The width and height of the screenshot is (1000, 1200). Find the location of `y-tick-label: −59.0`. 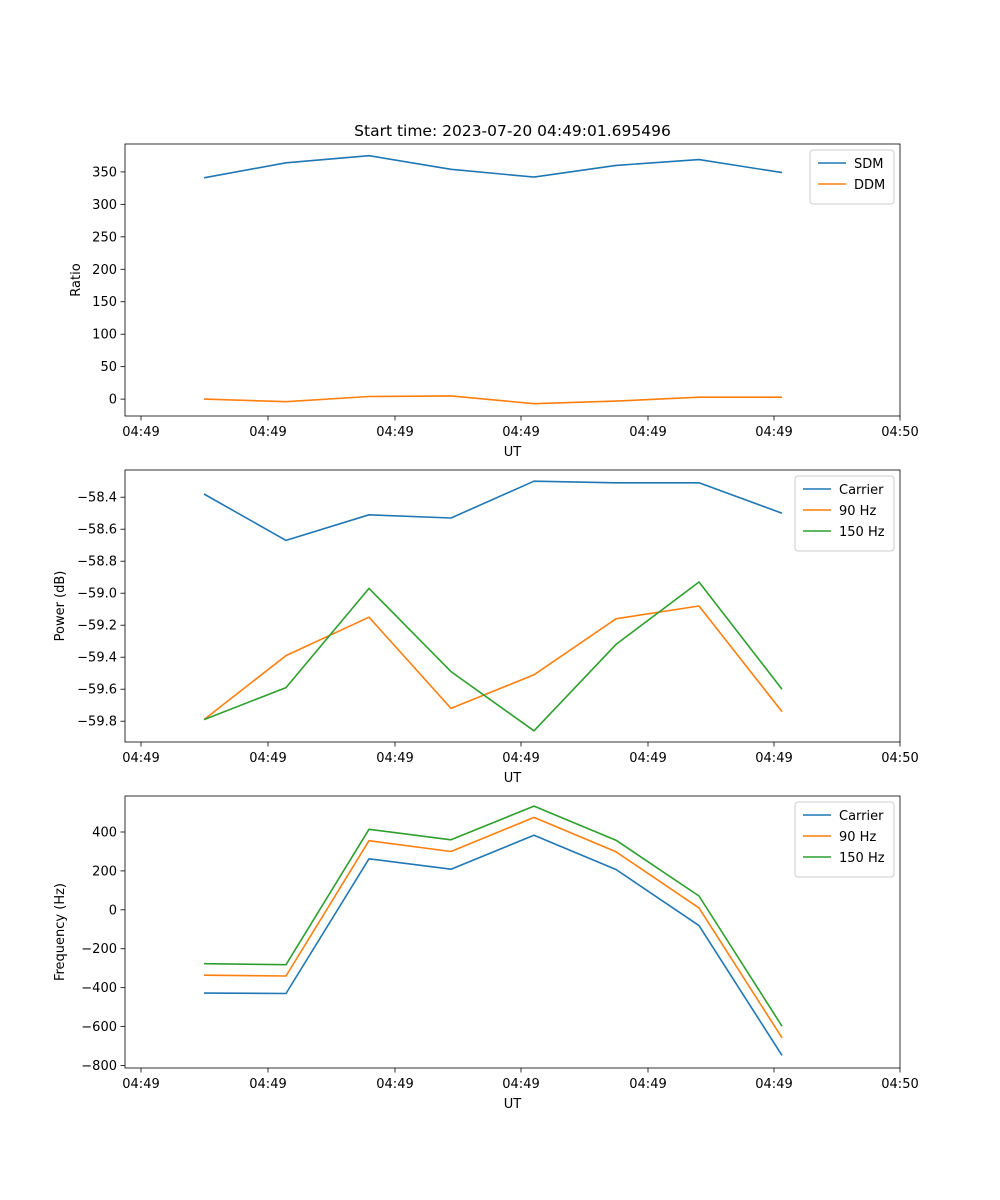

y-tick-label: −59.0 is located at coordinates (97, 594).